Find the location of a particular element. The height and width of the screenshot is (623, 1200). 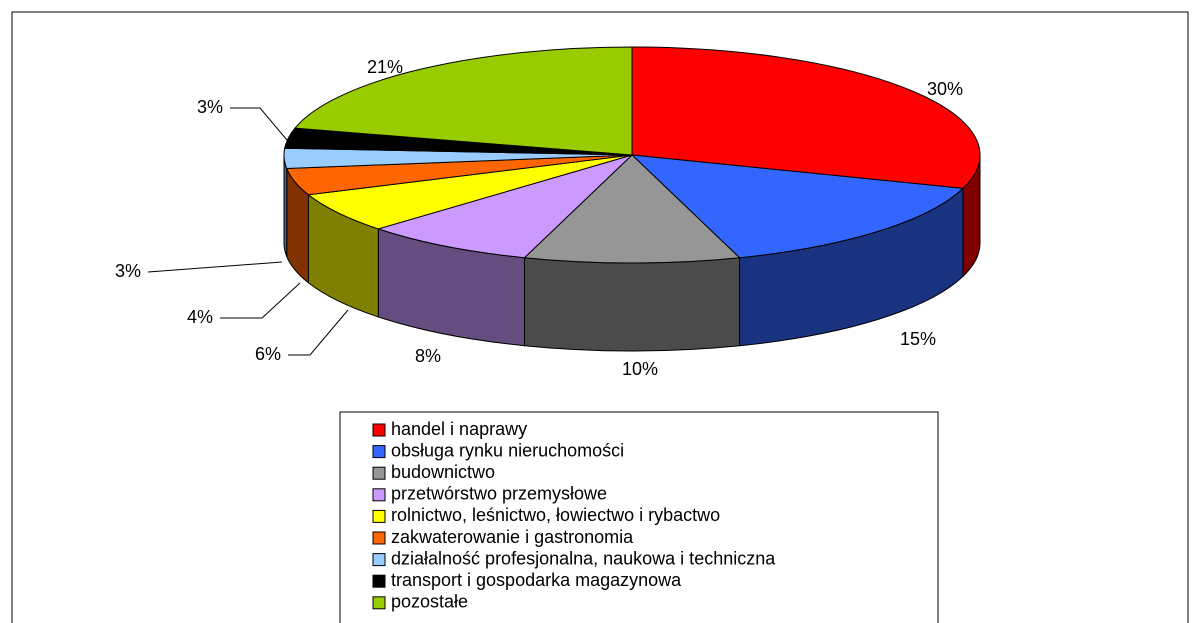

legend-label: handel i naprawy is located at coordinates (459, 429).